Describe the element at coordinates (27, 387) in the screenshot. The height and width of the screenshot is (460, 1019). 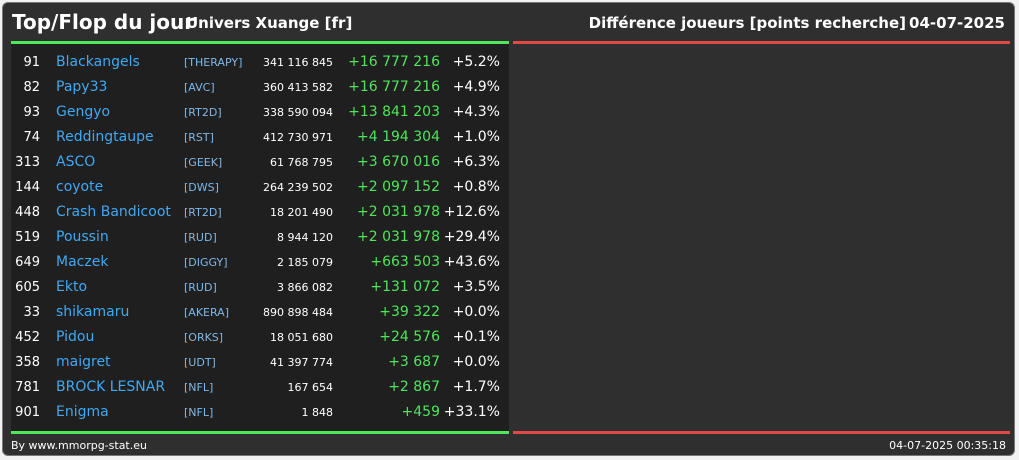
I see `player-rank: 781` at that location.